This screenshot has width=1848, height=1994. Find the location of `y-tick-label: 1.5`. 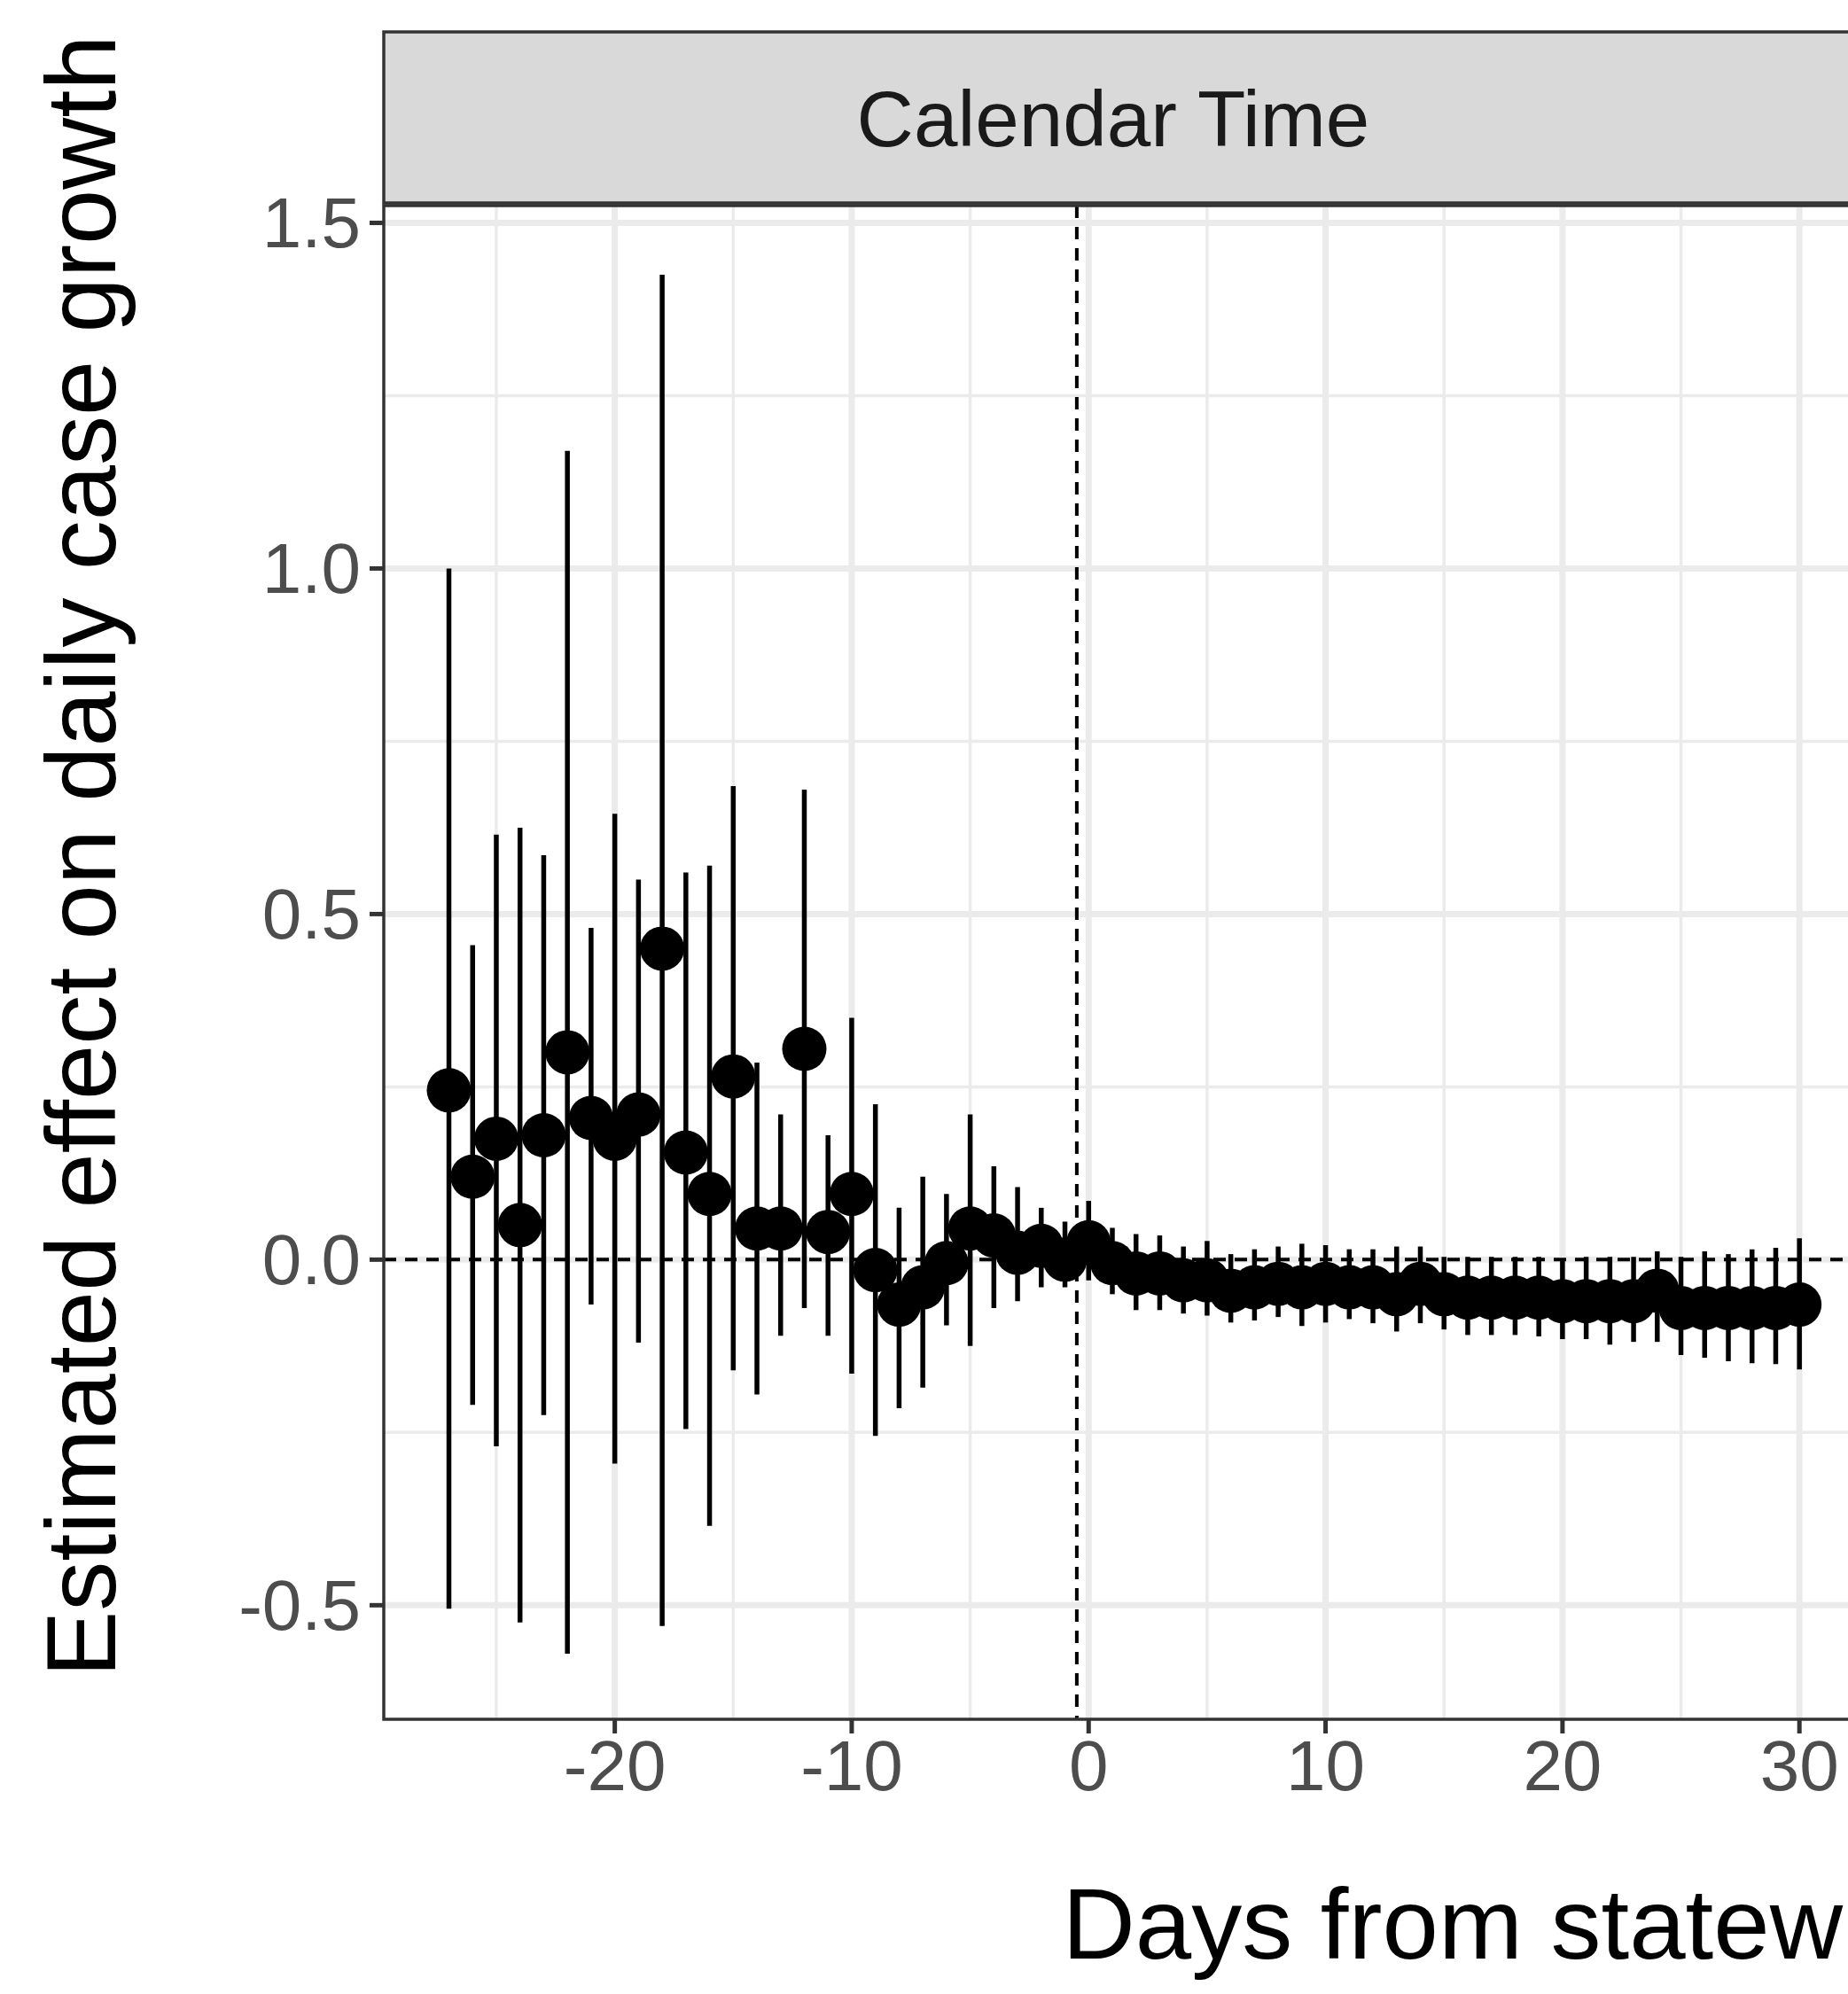

y-tick-label: 1.5 is located at coordinates (311, 223).